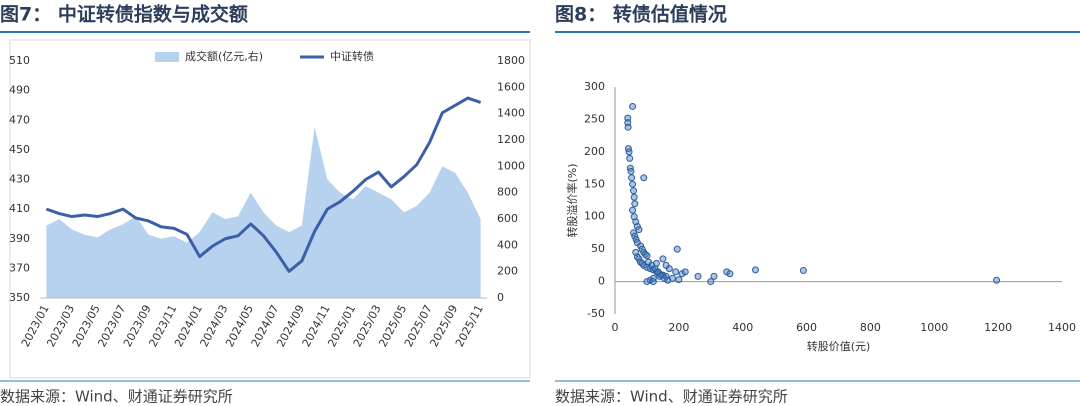  I want to click on x-tick-label: 1000, so click(934, 327).